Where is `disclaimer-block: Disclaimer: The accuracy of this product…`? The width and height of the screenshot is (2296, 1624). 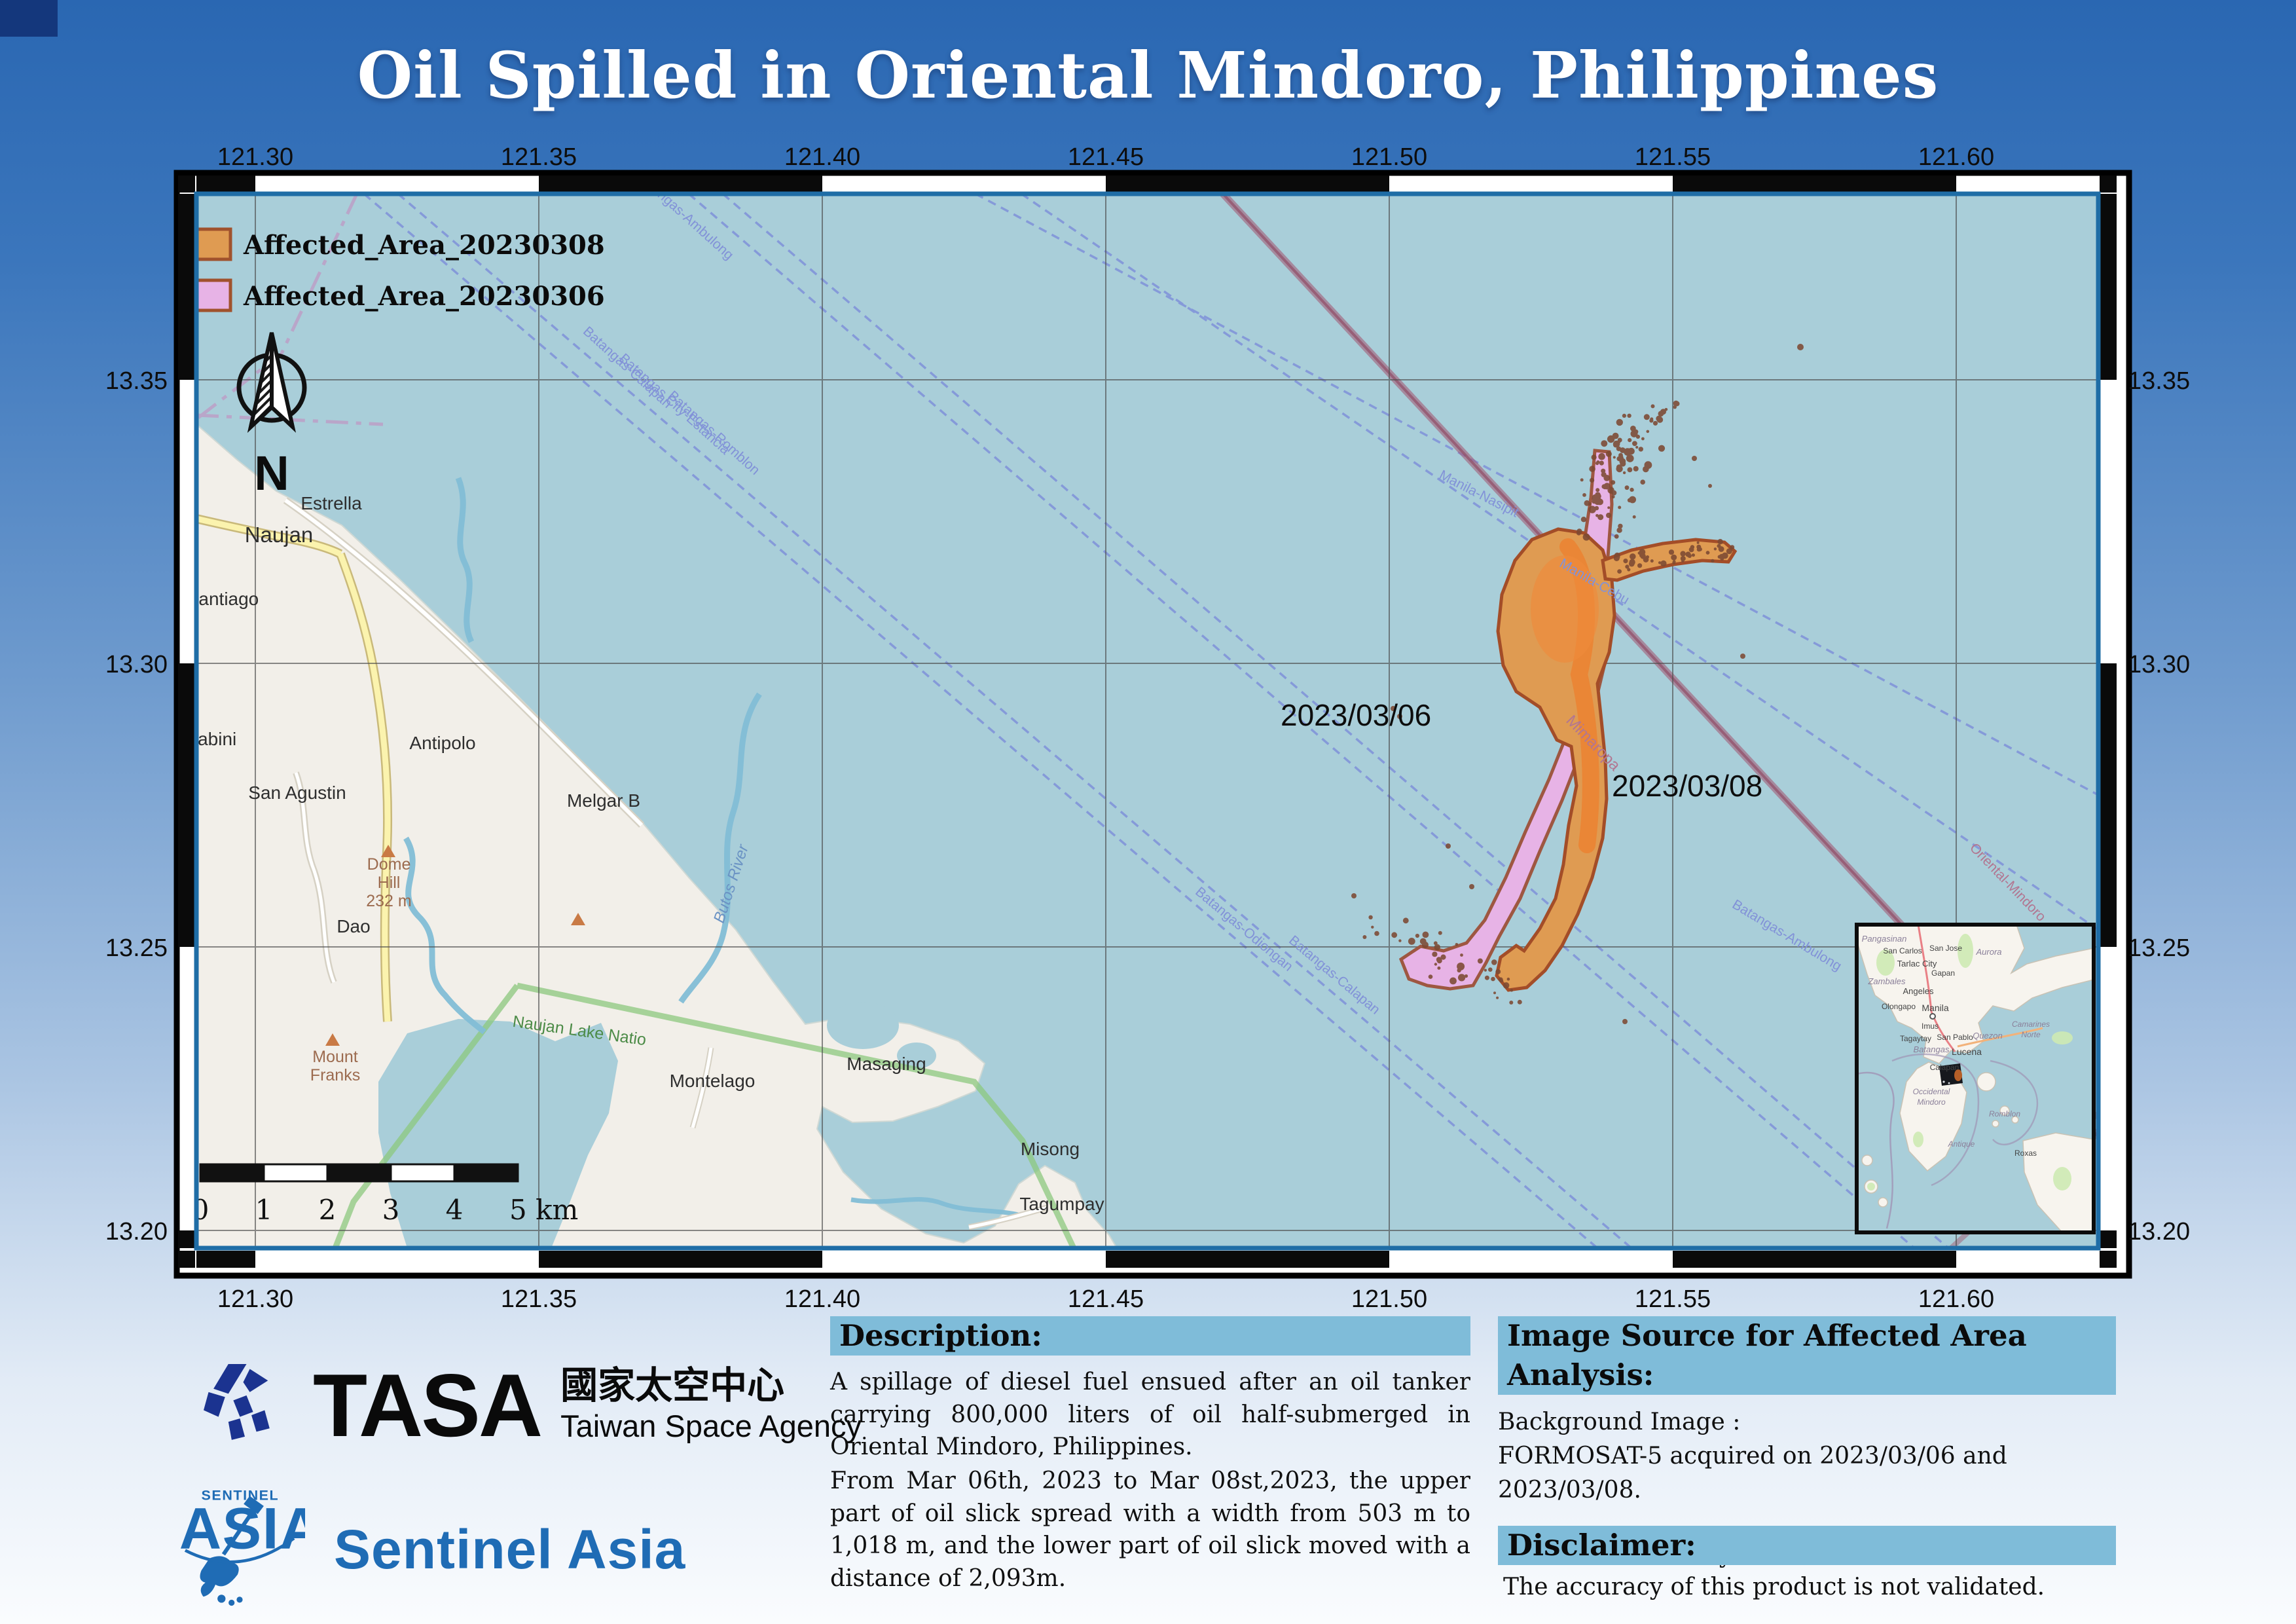 disclaimer-block: Disclaimer: The accuracy of this product… is located at coordinates (1807, 1565).